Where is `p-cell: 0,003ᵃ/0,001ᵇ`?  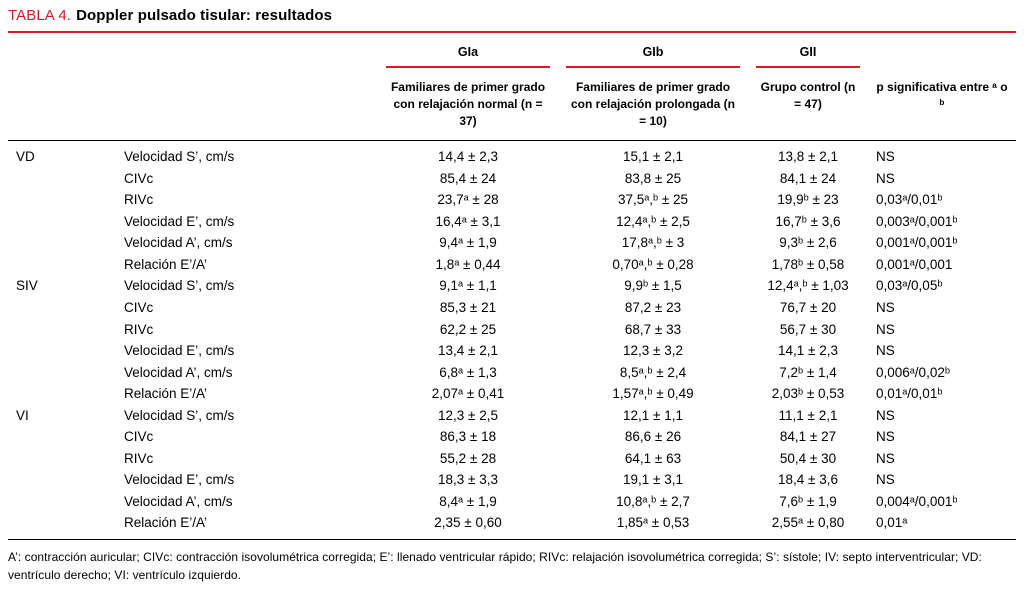
p-cell: 0,003ᵃ/0,001ᵇ is located at coordinates (917, 221).